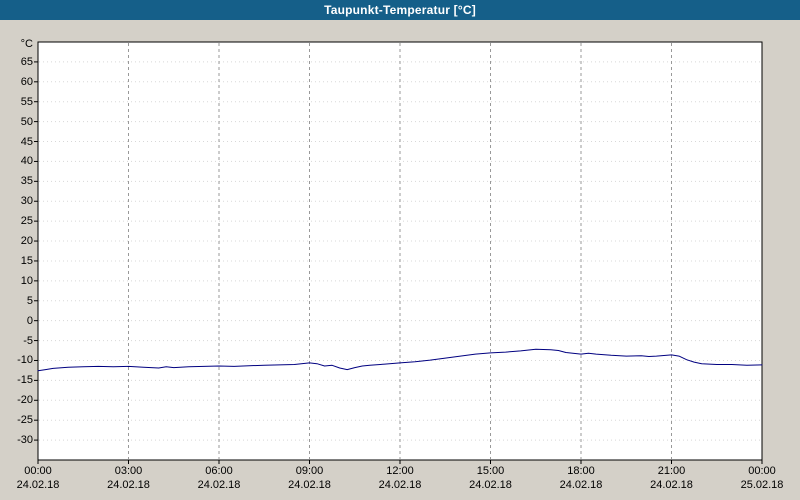 The height and width of the screenshot is (500, 800). Describe the element at coordinates (219, 471) in the screenshot. I see `x-tick-time-label: 06:00` at that location.